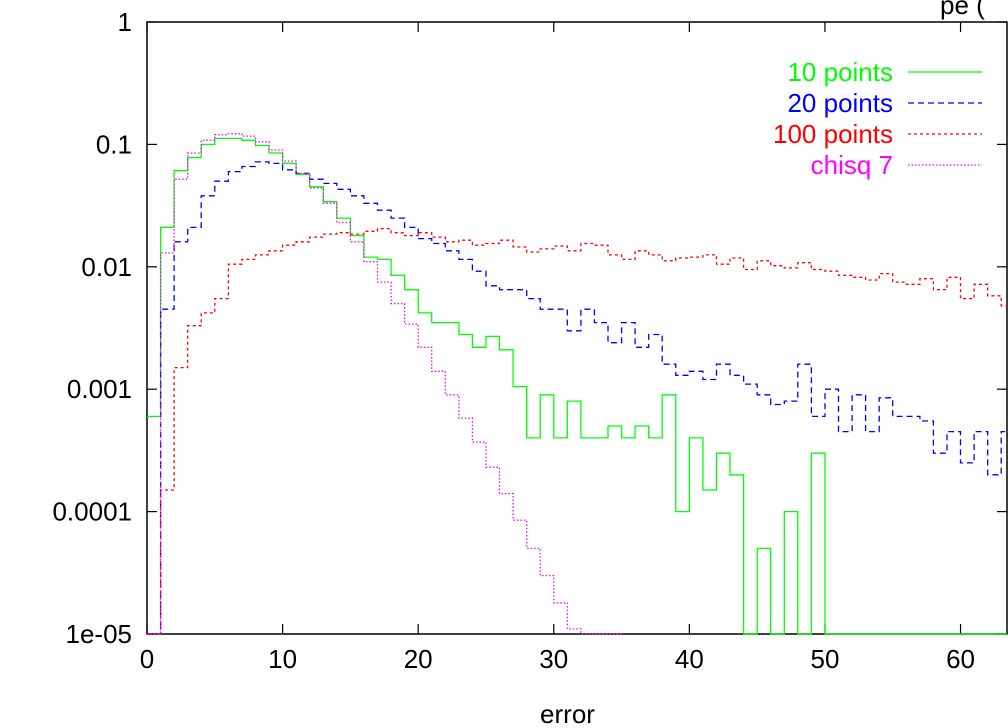 This screenshot has height=728, width=1008. Describe the element at coordinates (92, 512) in the screenshot. I see `y-tick-label: 0.0001` at that location.